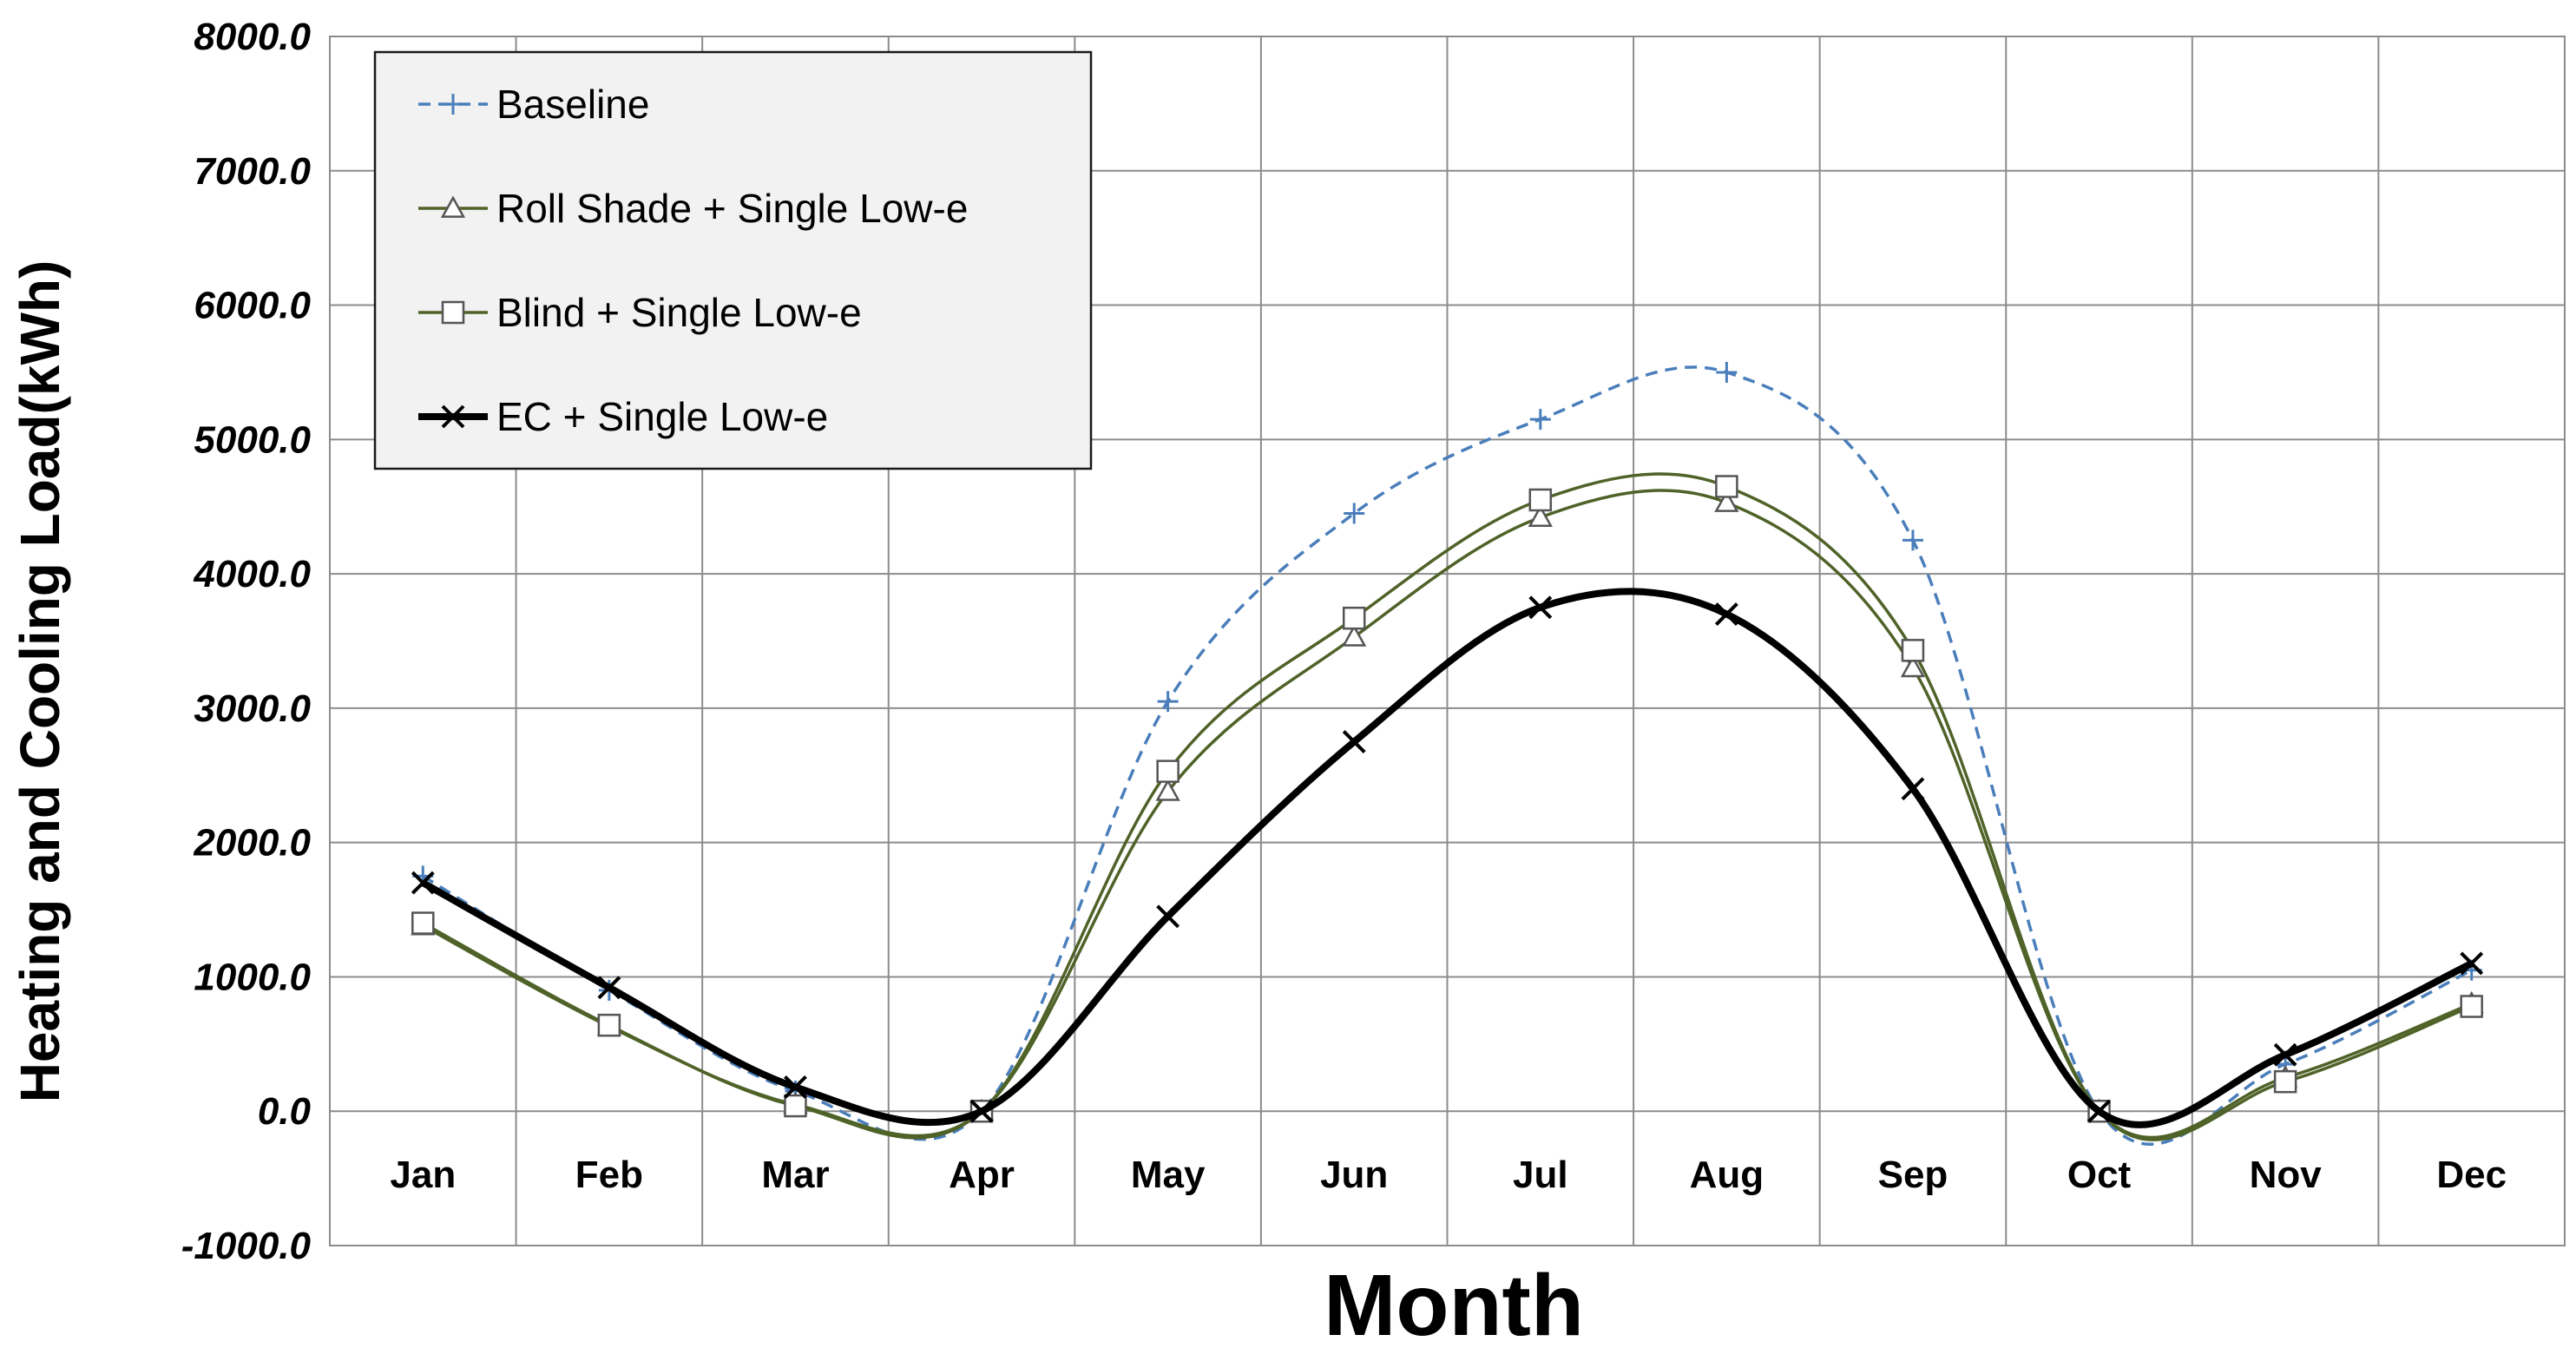 The width and height of the screenshot is (2576, 1361). Describe the element at coordinates (572, 104) in the screenshot. I see `legend-label: Baseline` at that location.